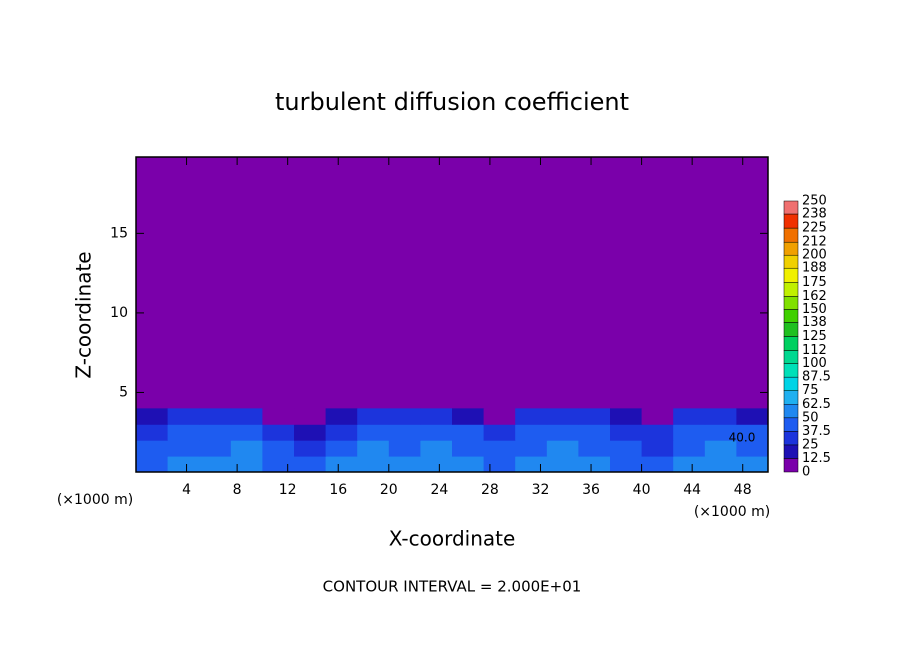  Describe the element at coordinates (452, 102) in the screenshot. I see `chart-title: turbulent diffusion coefficient` at that location.